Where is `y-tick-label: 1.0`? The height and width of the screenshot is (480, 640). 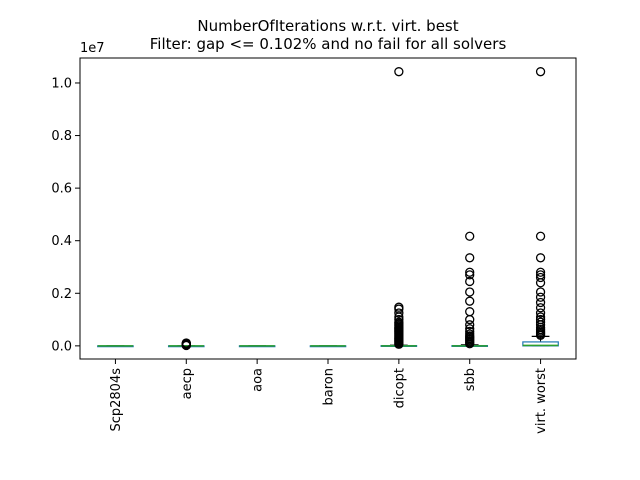 y-tick-label: 1.0 is located at coordinates (61, 83).